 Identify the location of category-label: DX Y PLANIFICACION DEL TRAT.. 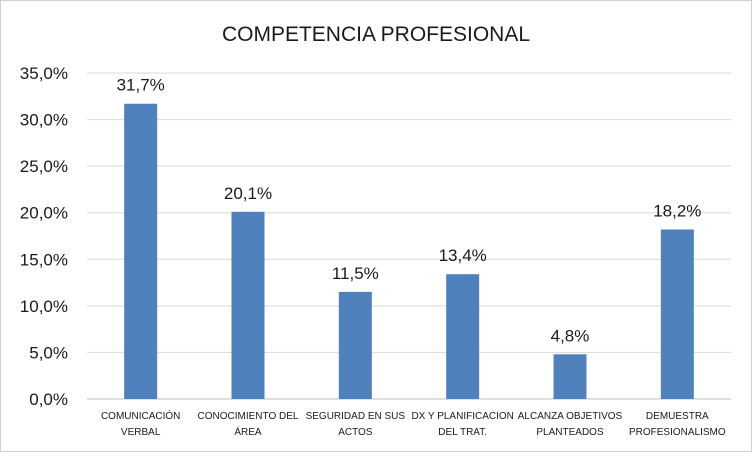
(462, 424).